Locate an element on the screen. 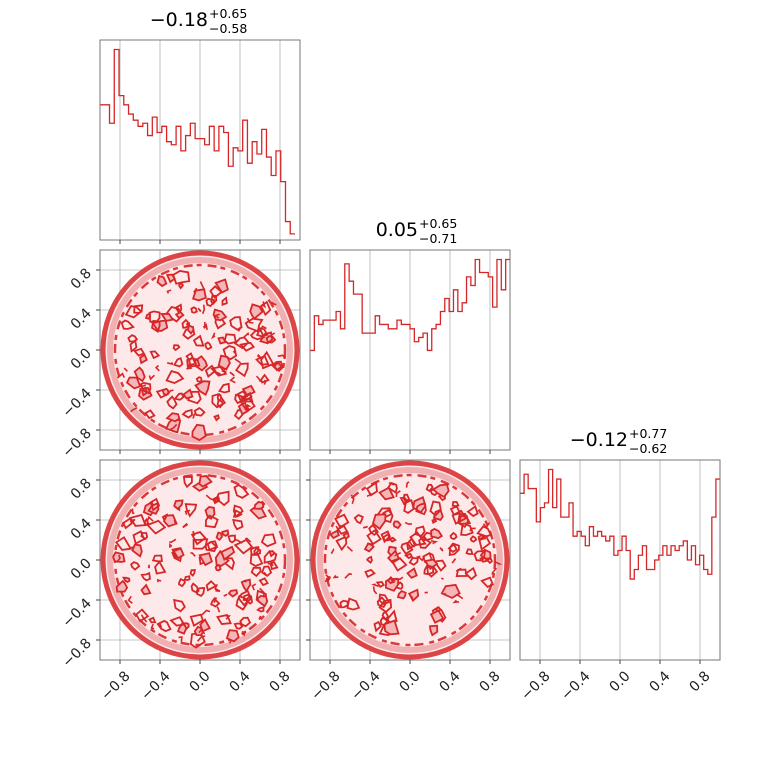 This screenshot has height=760, width=760. hist-3-x-tick-label: −0.8 is located at coordinates (535, 685).